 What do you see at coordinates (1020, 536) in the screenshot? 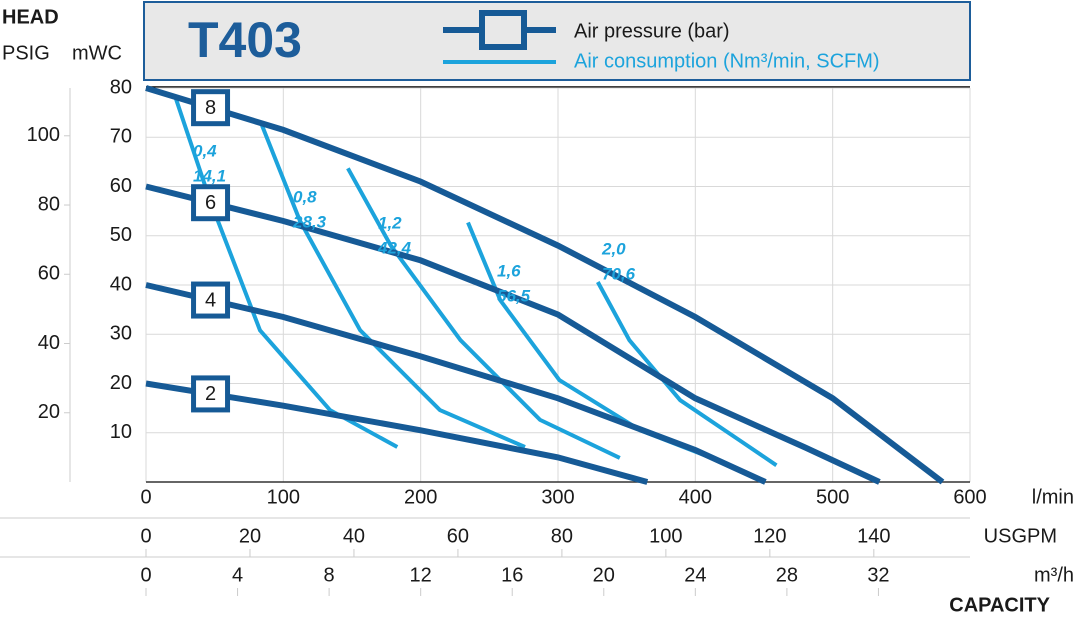
I see `x2-axis-label: USGPM` at bounding box center [1020, 536].